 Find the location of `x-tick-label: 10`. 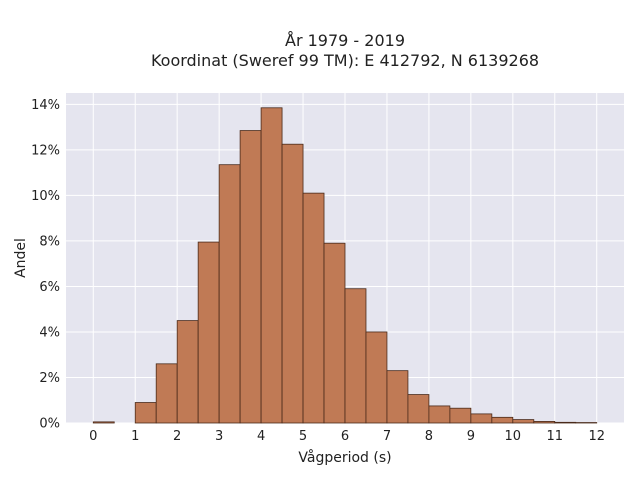

x-tick-label: 10 is located at coordinates (513, 436).